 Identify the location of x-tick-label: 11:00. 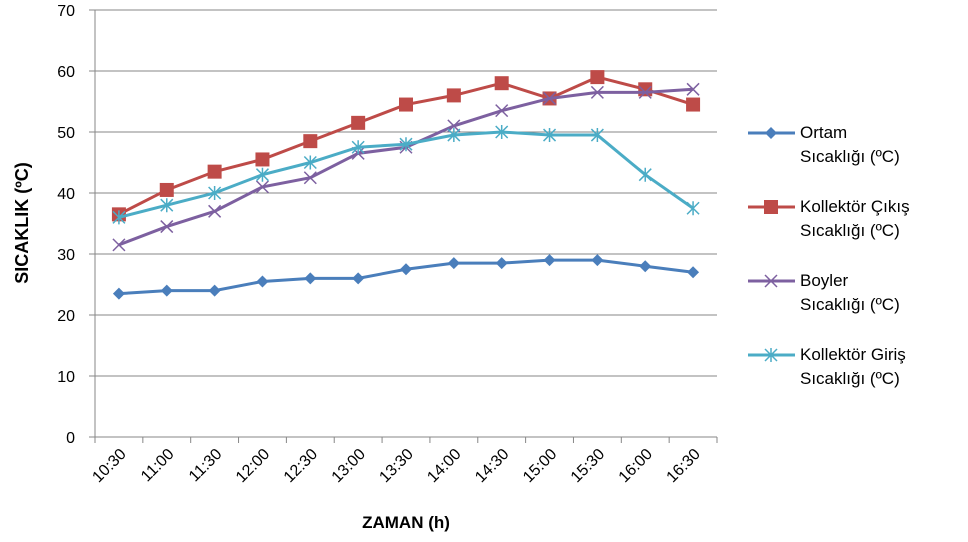
(158, 466).